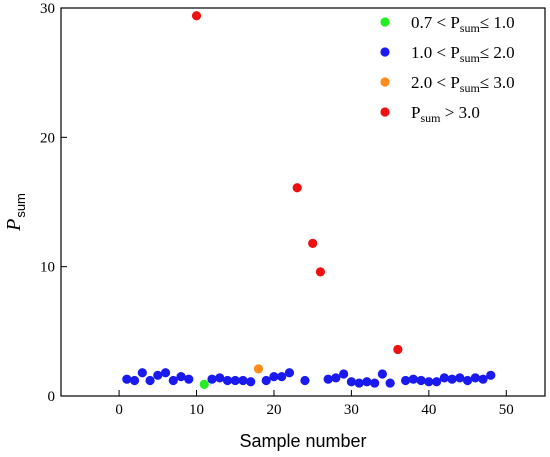 Image resolution: width=550 pixels, height=457 pixels. Describe the element at coordinates (119, 410) in the screenshot. I see `x-tick-label: 0` at that location.